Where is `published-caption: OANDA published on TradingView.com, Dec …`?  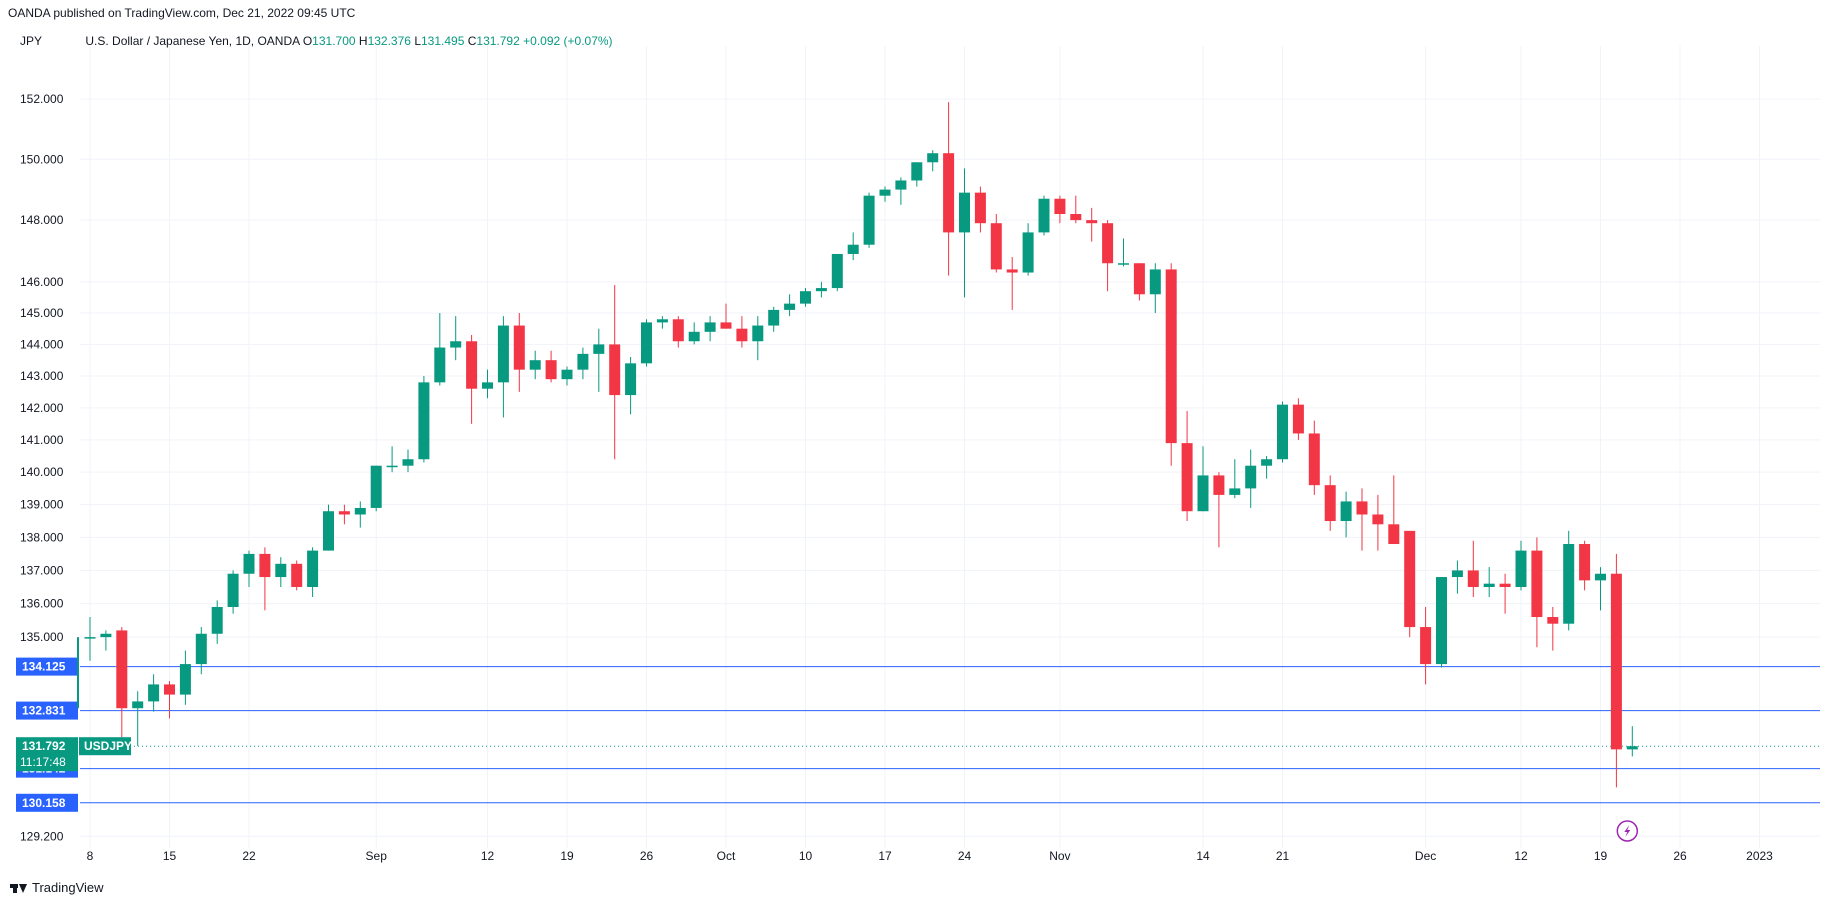
published-caption: OANDA published on TradingView.com, Dec … is located at coordinates (182, 13).